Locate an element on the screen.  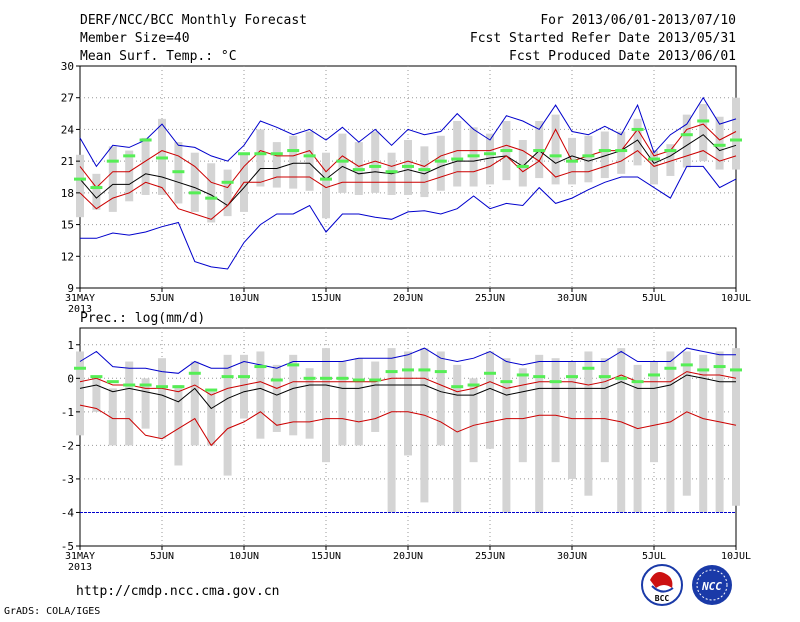
prec-xtick-label: 5JUL is located at coordinates (654, 556).